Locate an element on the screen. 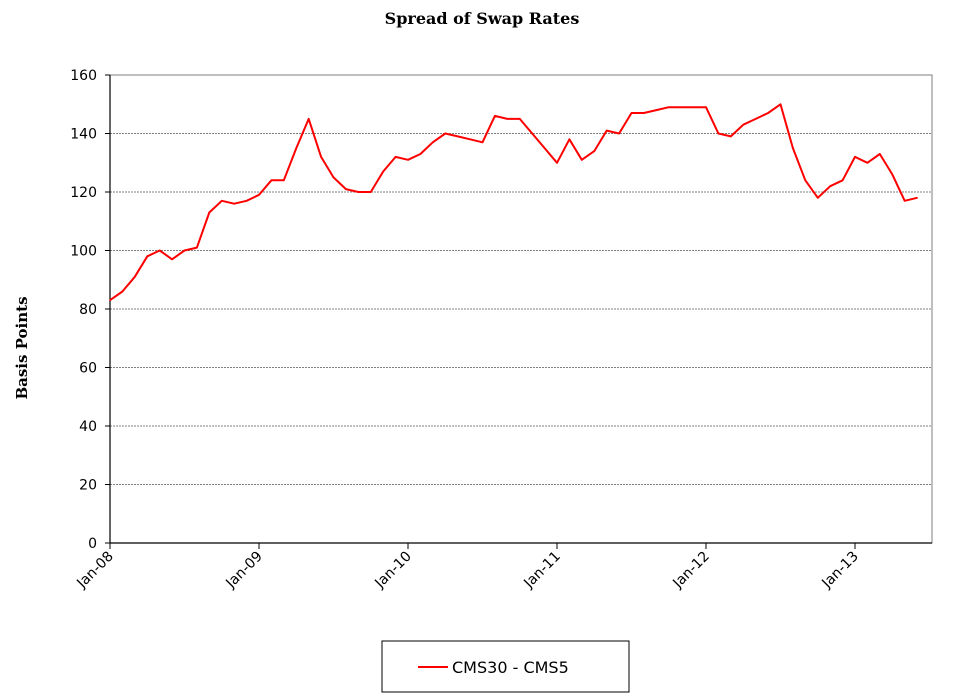 This screenshot has width=977, height=700. x-tick-label-Jan-08: Jan-08 is located at coordinates (94, 570).